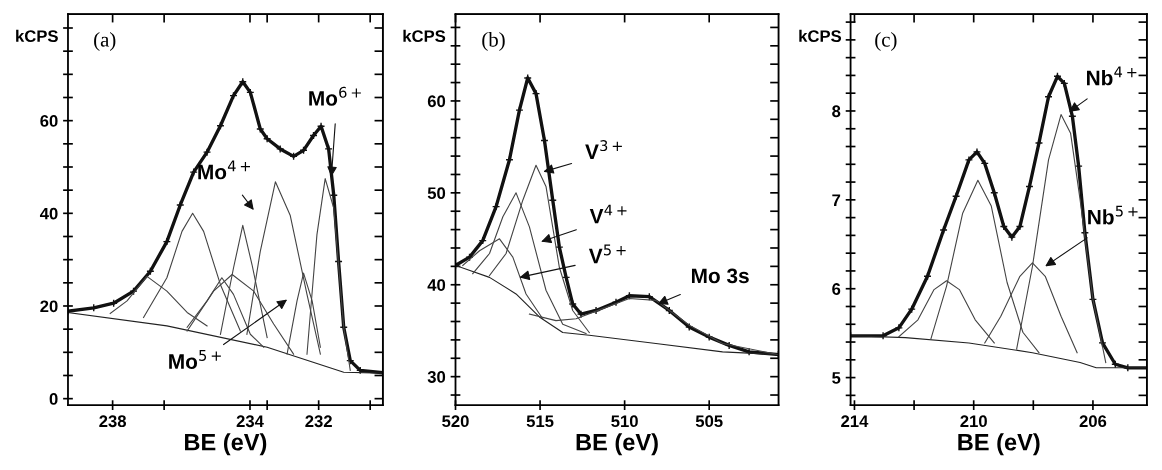 The height and width of the screenshot is (470, 1162). I want to click on x-tick-label: 515, so click(540, 421).